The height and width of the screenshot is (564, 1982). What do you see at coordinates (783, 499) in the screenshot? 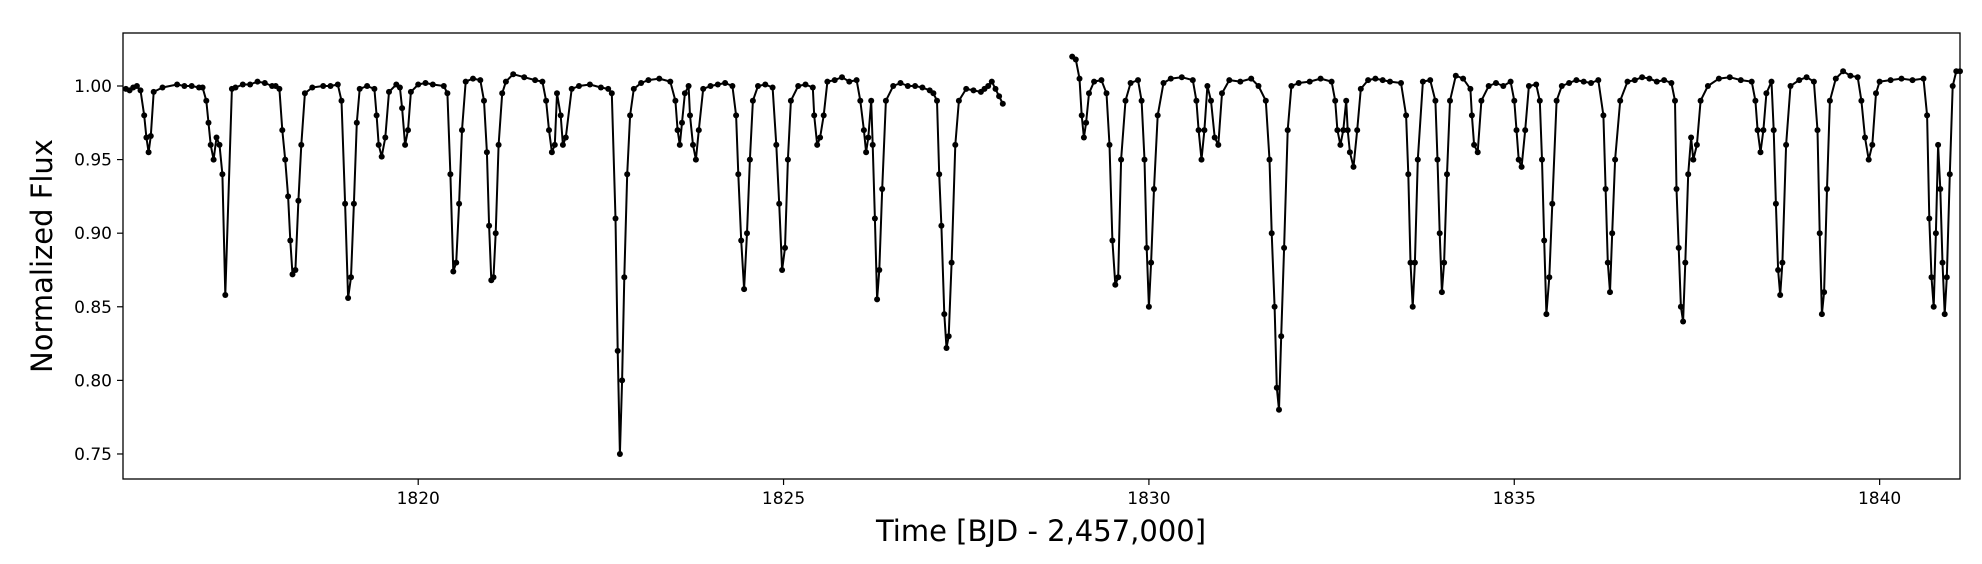
I see `x-tick-label: 1825` at bounding box center [783, 499].